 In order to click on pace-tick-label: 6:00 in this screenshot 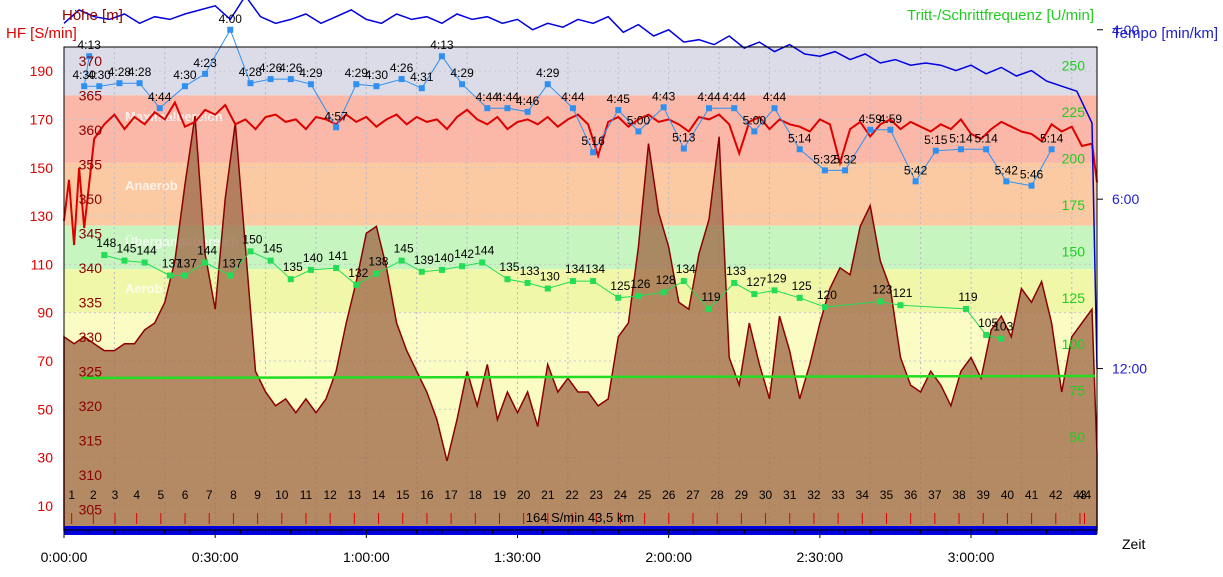, I will do `click(1125, 199)`.